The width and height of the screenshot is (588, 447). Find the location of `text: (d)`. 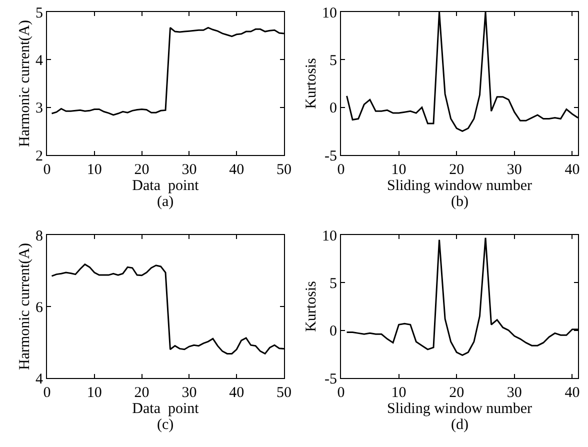

text: (d) is located at coordinates (459, 425).